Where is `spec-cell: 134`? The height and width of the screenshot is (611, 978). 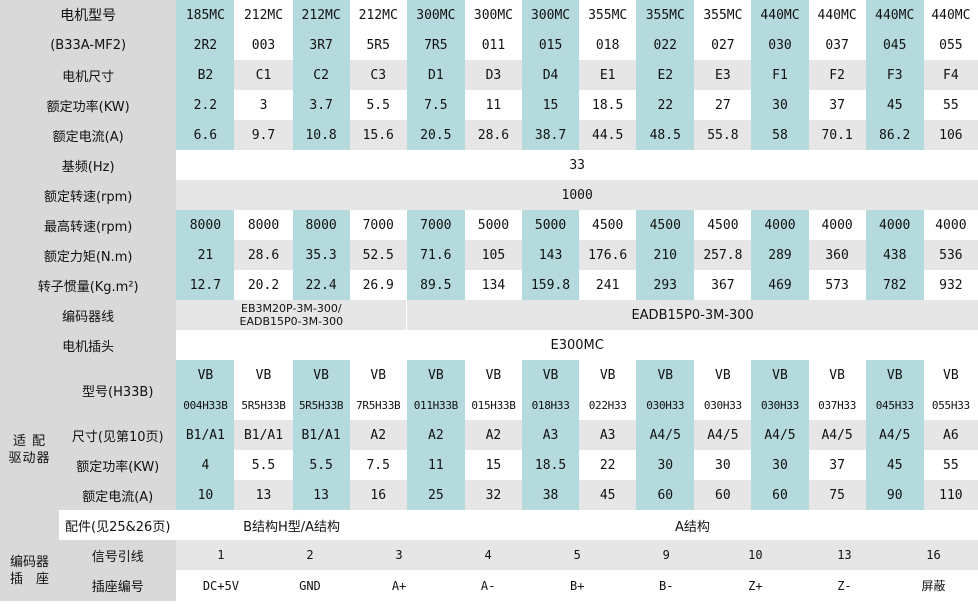
spec-cell: 134 is located at coordinates (493, 285).